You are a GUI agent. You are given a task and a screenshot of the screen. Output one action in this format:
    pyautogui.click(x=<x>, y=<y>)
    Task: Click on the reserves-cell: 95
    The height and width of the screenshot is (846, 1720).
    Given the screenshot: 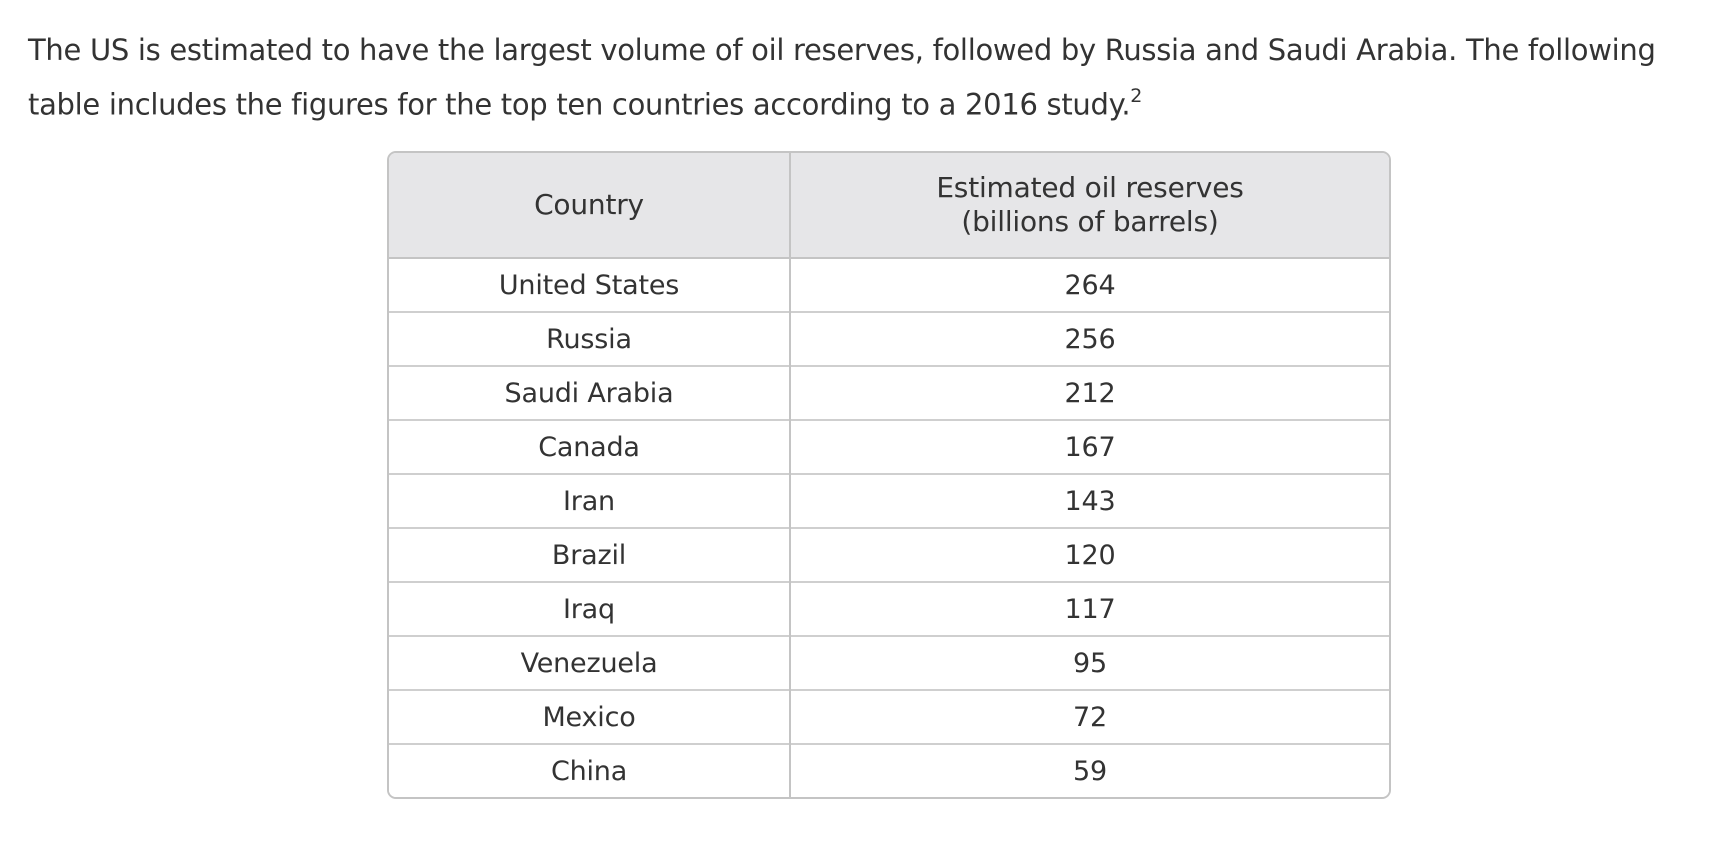 What is the action you would take?
    pyautogui.click(x=1089, y=662)
    